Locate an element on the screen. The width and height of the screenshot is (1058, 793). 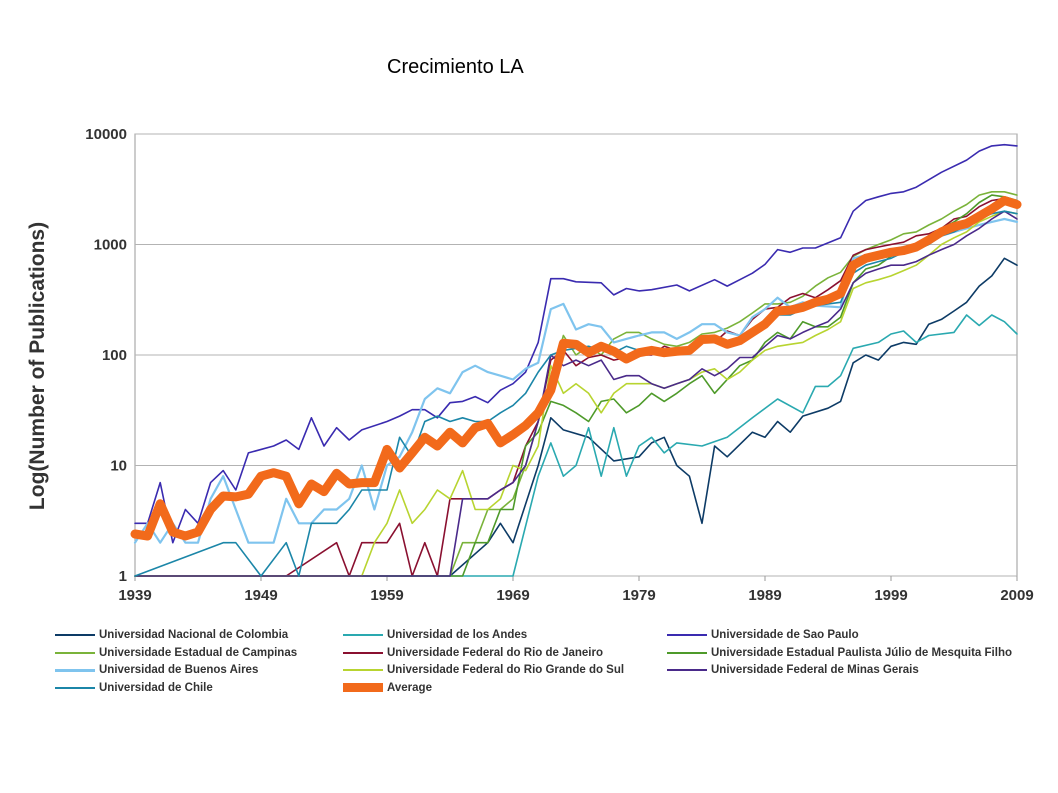
legend-item: Universidade Estadual de Campinas is located at coordinates (176, 653).